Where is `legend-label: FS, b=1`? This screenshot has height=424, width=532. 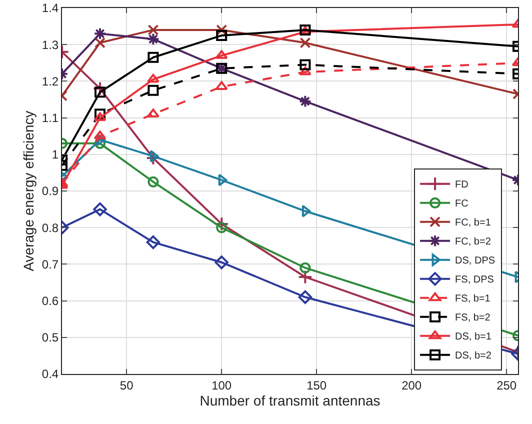
legend-label: FS, b=1 is located at coordinates (473, 299).